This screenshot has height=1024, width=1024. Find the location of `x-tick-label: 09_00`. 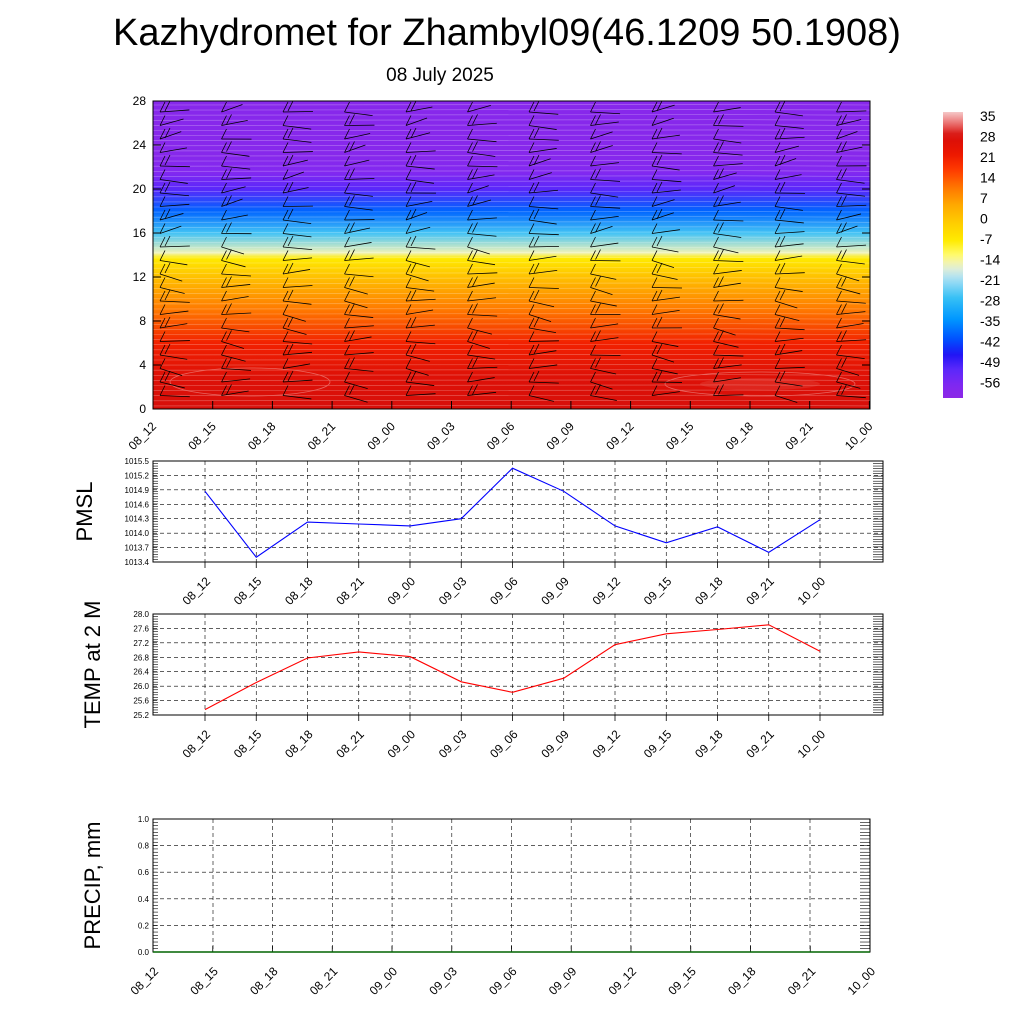

x-tick-label: 09_00 is located at coordinates (384, 981).